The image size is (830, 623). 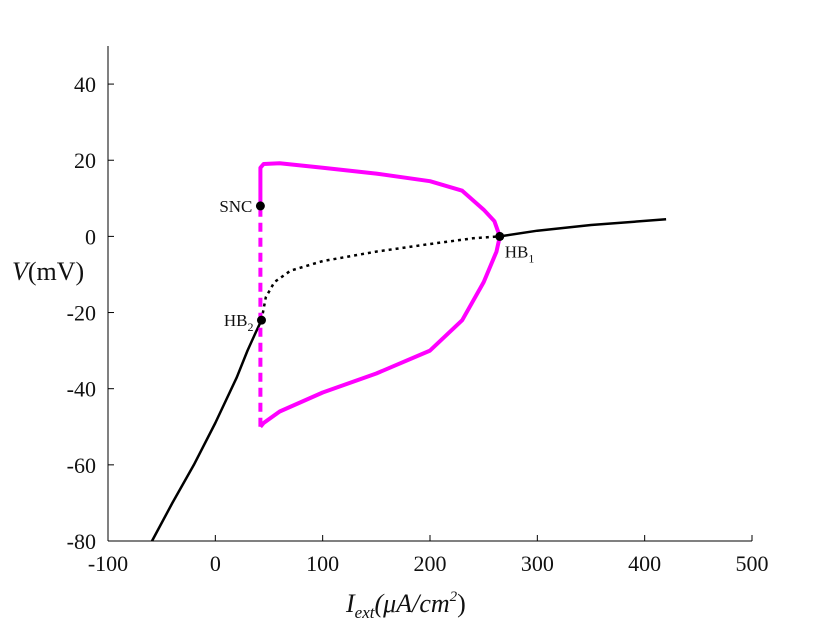 I want to click on x-axis-label-rest: (μA/cm, so click(x=412, y=603).